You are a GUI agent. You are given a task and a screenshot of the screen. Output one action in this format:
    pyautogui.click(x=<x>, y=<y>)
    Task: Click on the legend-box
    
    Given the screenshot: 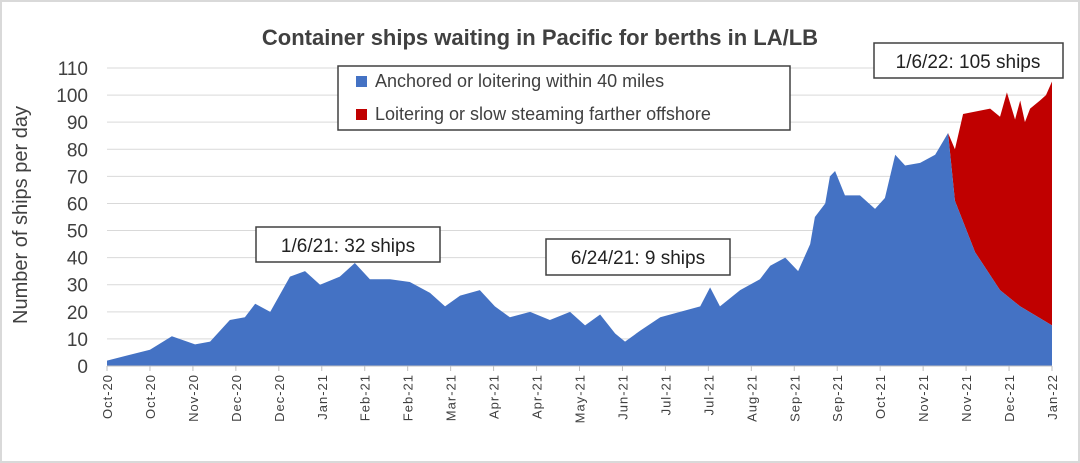 What is the action you would take?
    pyautogui.click(x=564, y=98)
    